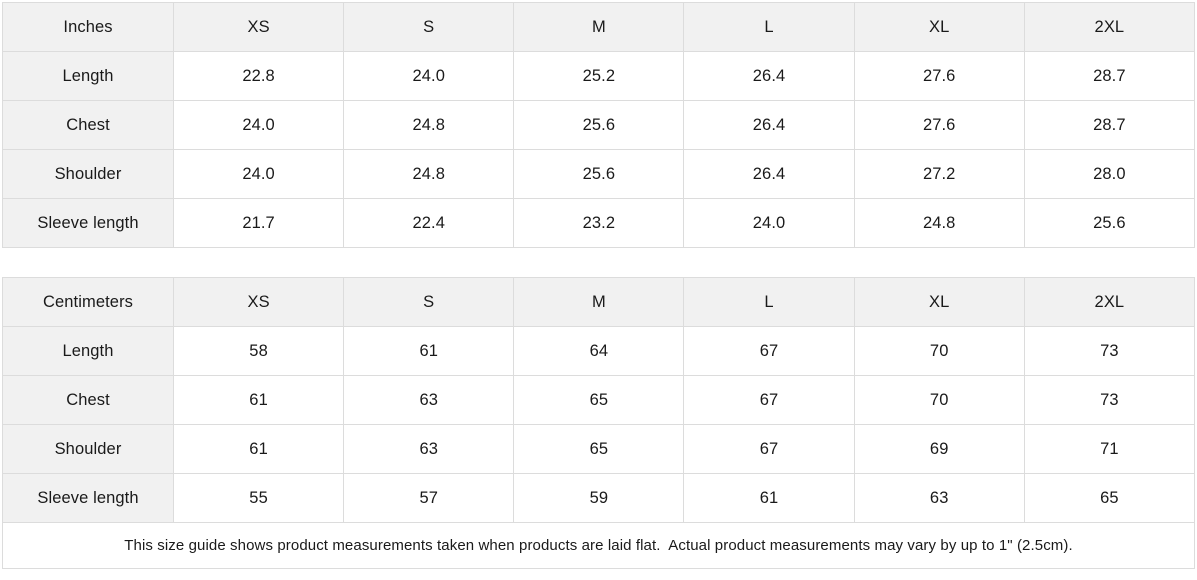 Image resolution: width=1197 pixels, height=580 pixels. I want to click on measurement-row: Sleeve length 55 57 59 61 63 65, so click(599, 498).